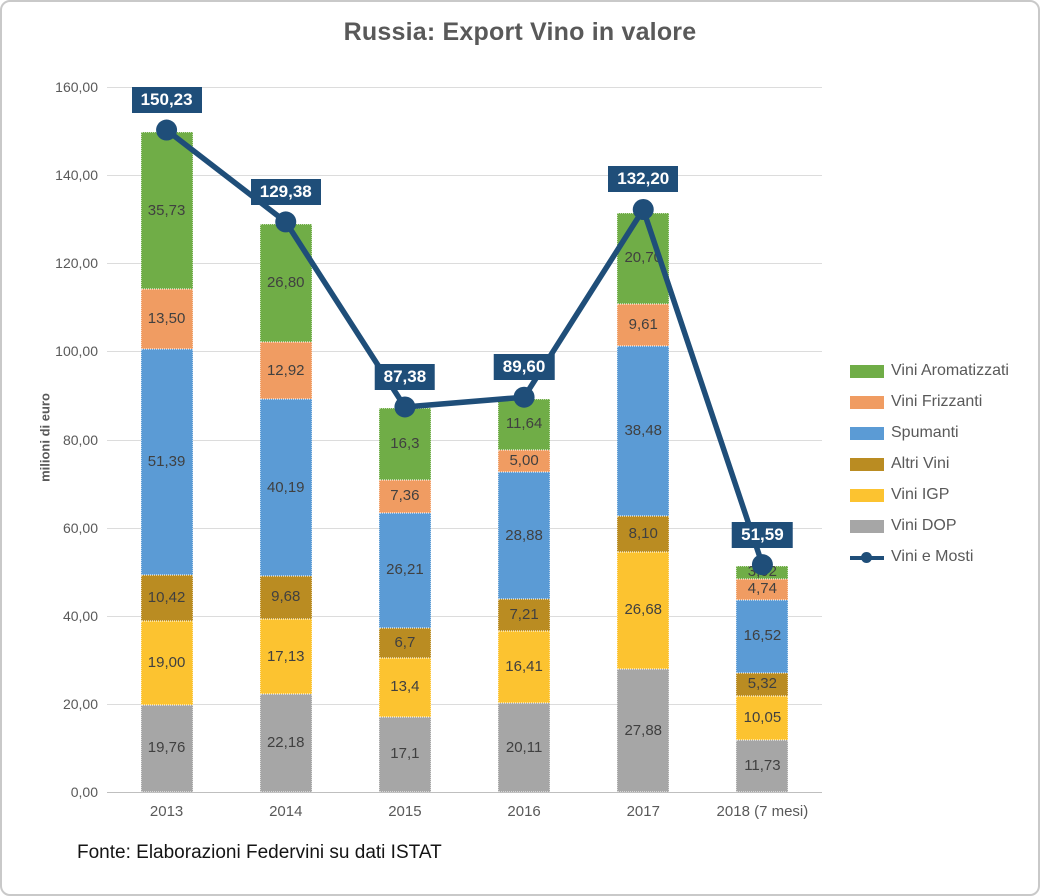 Image resolution: width=1040 pixels, height=896 pixels. I want to click on bar-value-label: 16,3, so click(405, 444).